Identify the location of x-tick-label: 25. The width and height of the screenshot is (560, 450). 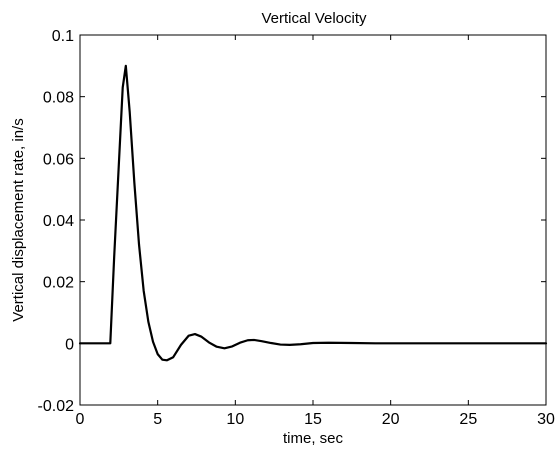
(468, 419).